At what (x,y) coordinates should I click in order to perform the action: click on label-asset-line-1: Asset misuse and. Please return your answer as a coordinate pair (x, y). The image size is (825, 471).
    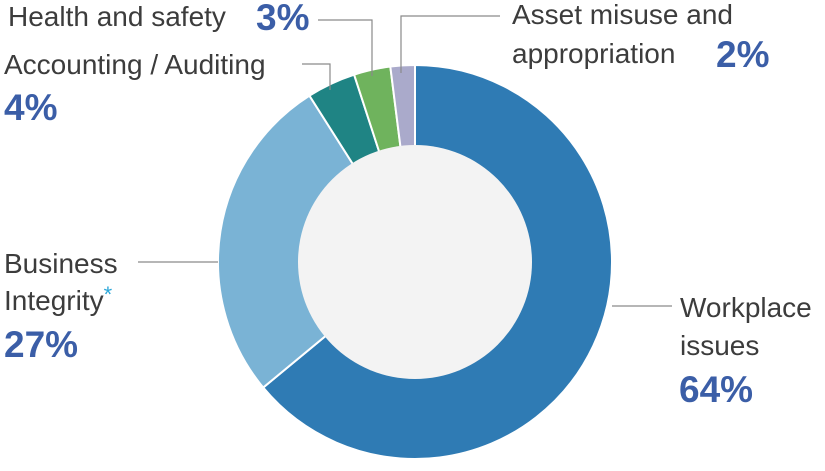
    Looking at the image, I should click on (622, 15).